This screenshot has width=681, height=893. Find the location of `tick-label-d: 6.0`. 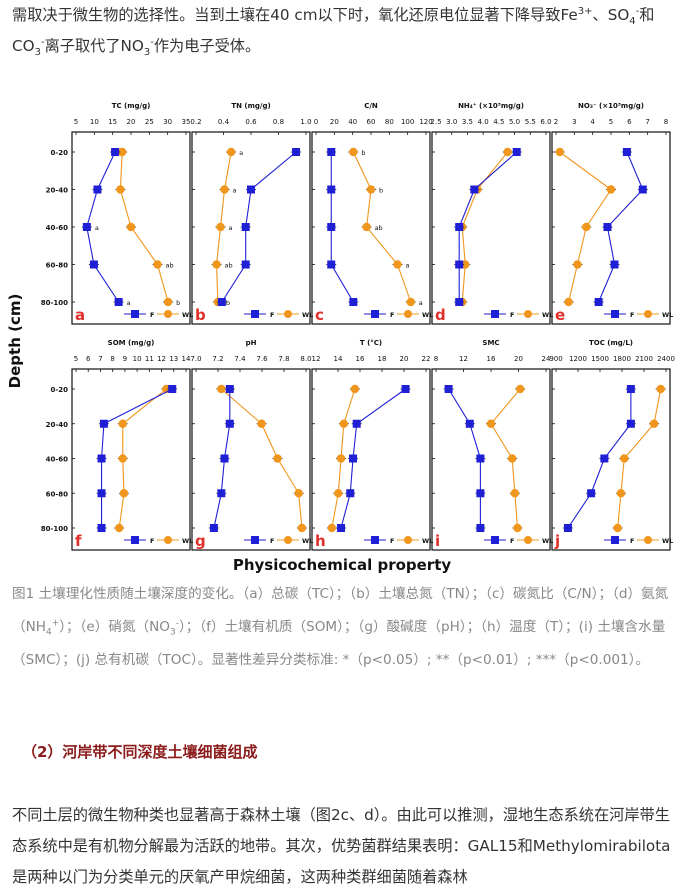

tick-label-d: 6.0 is located at coordinates (545, 122).